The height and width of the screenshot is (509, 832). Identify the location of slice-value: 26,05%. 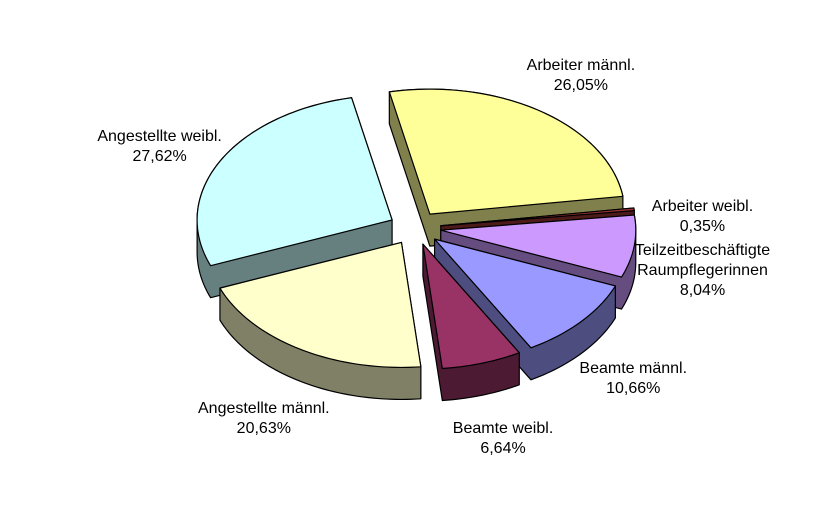
(581, 85).